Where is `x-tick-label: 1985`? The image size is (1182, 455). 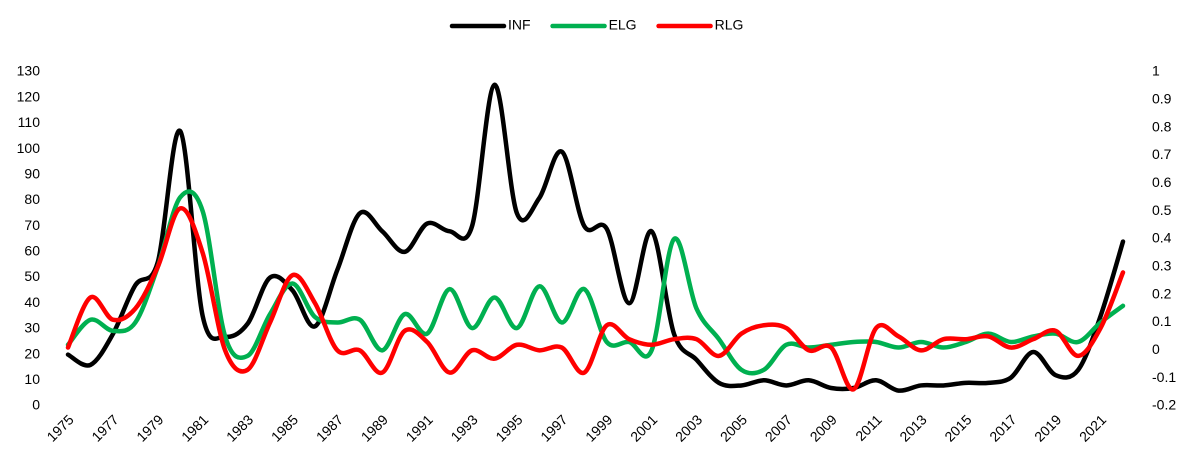
x-tick-label: 1985 is located at coordinates (284, 427).